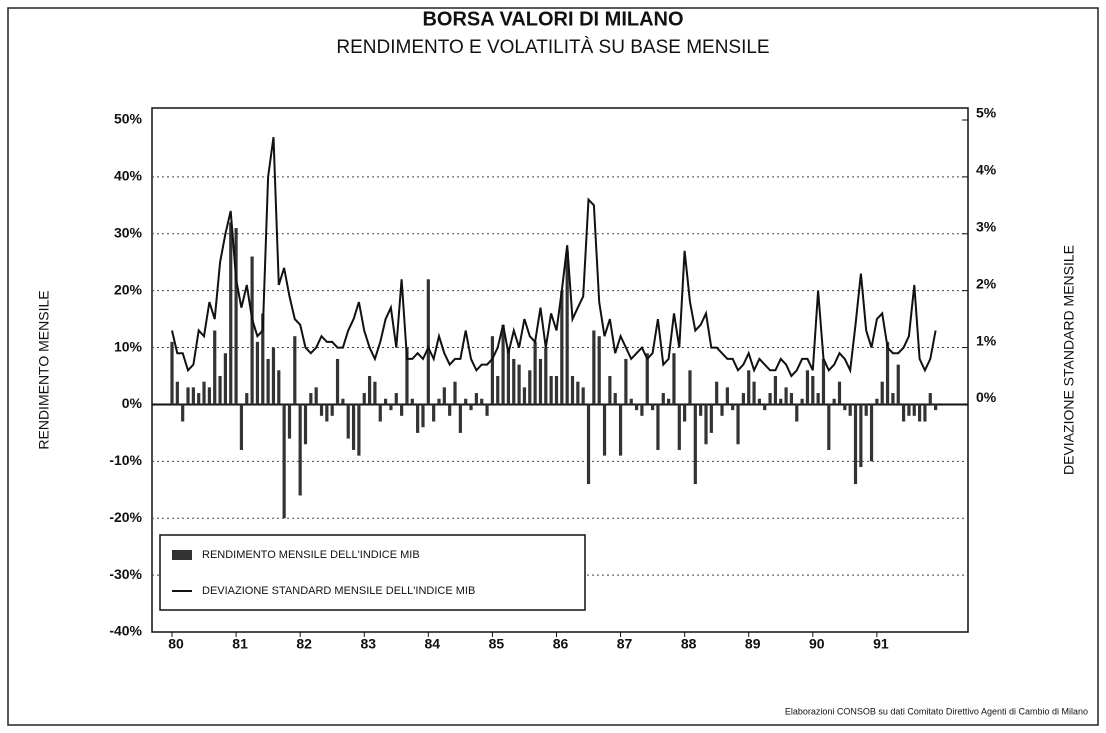 This screenshot has width=1106, height=733. What do you see at coordinates (128, 119) in the screenshot?
I see `y-tick-label: 50%` at bounding box center [128, 119].